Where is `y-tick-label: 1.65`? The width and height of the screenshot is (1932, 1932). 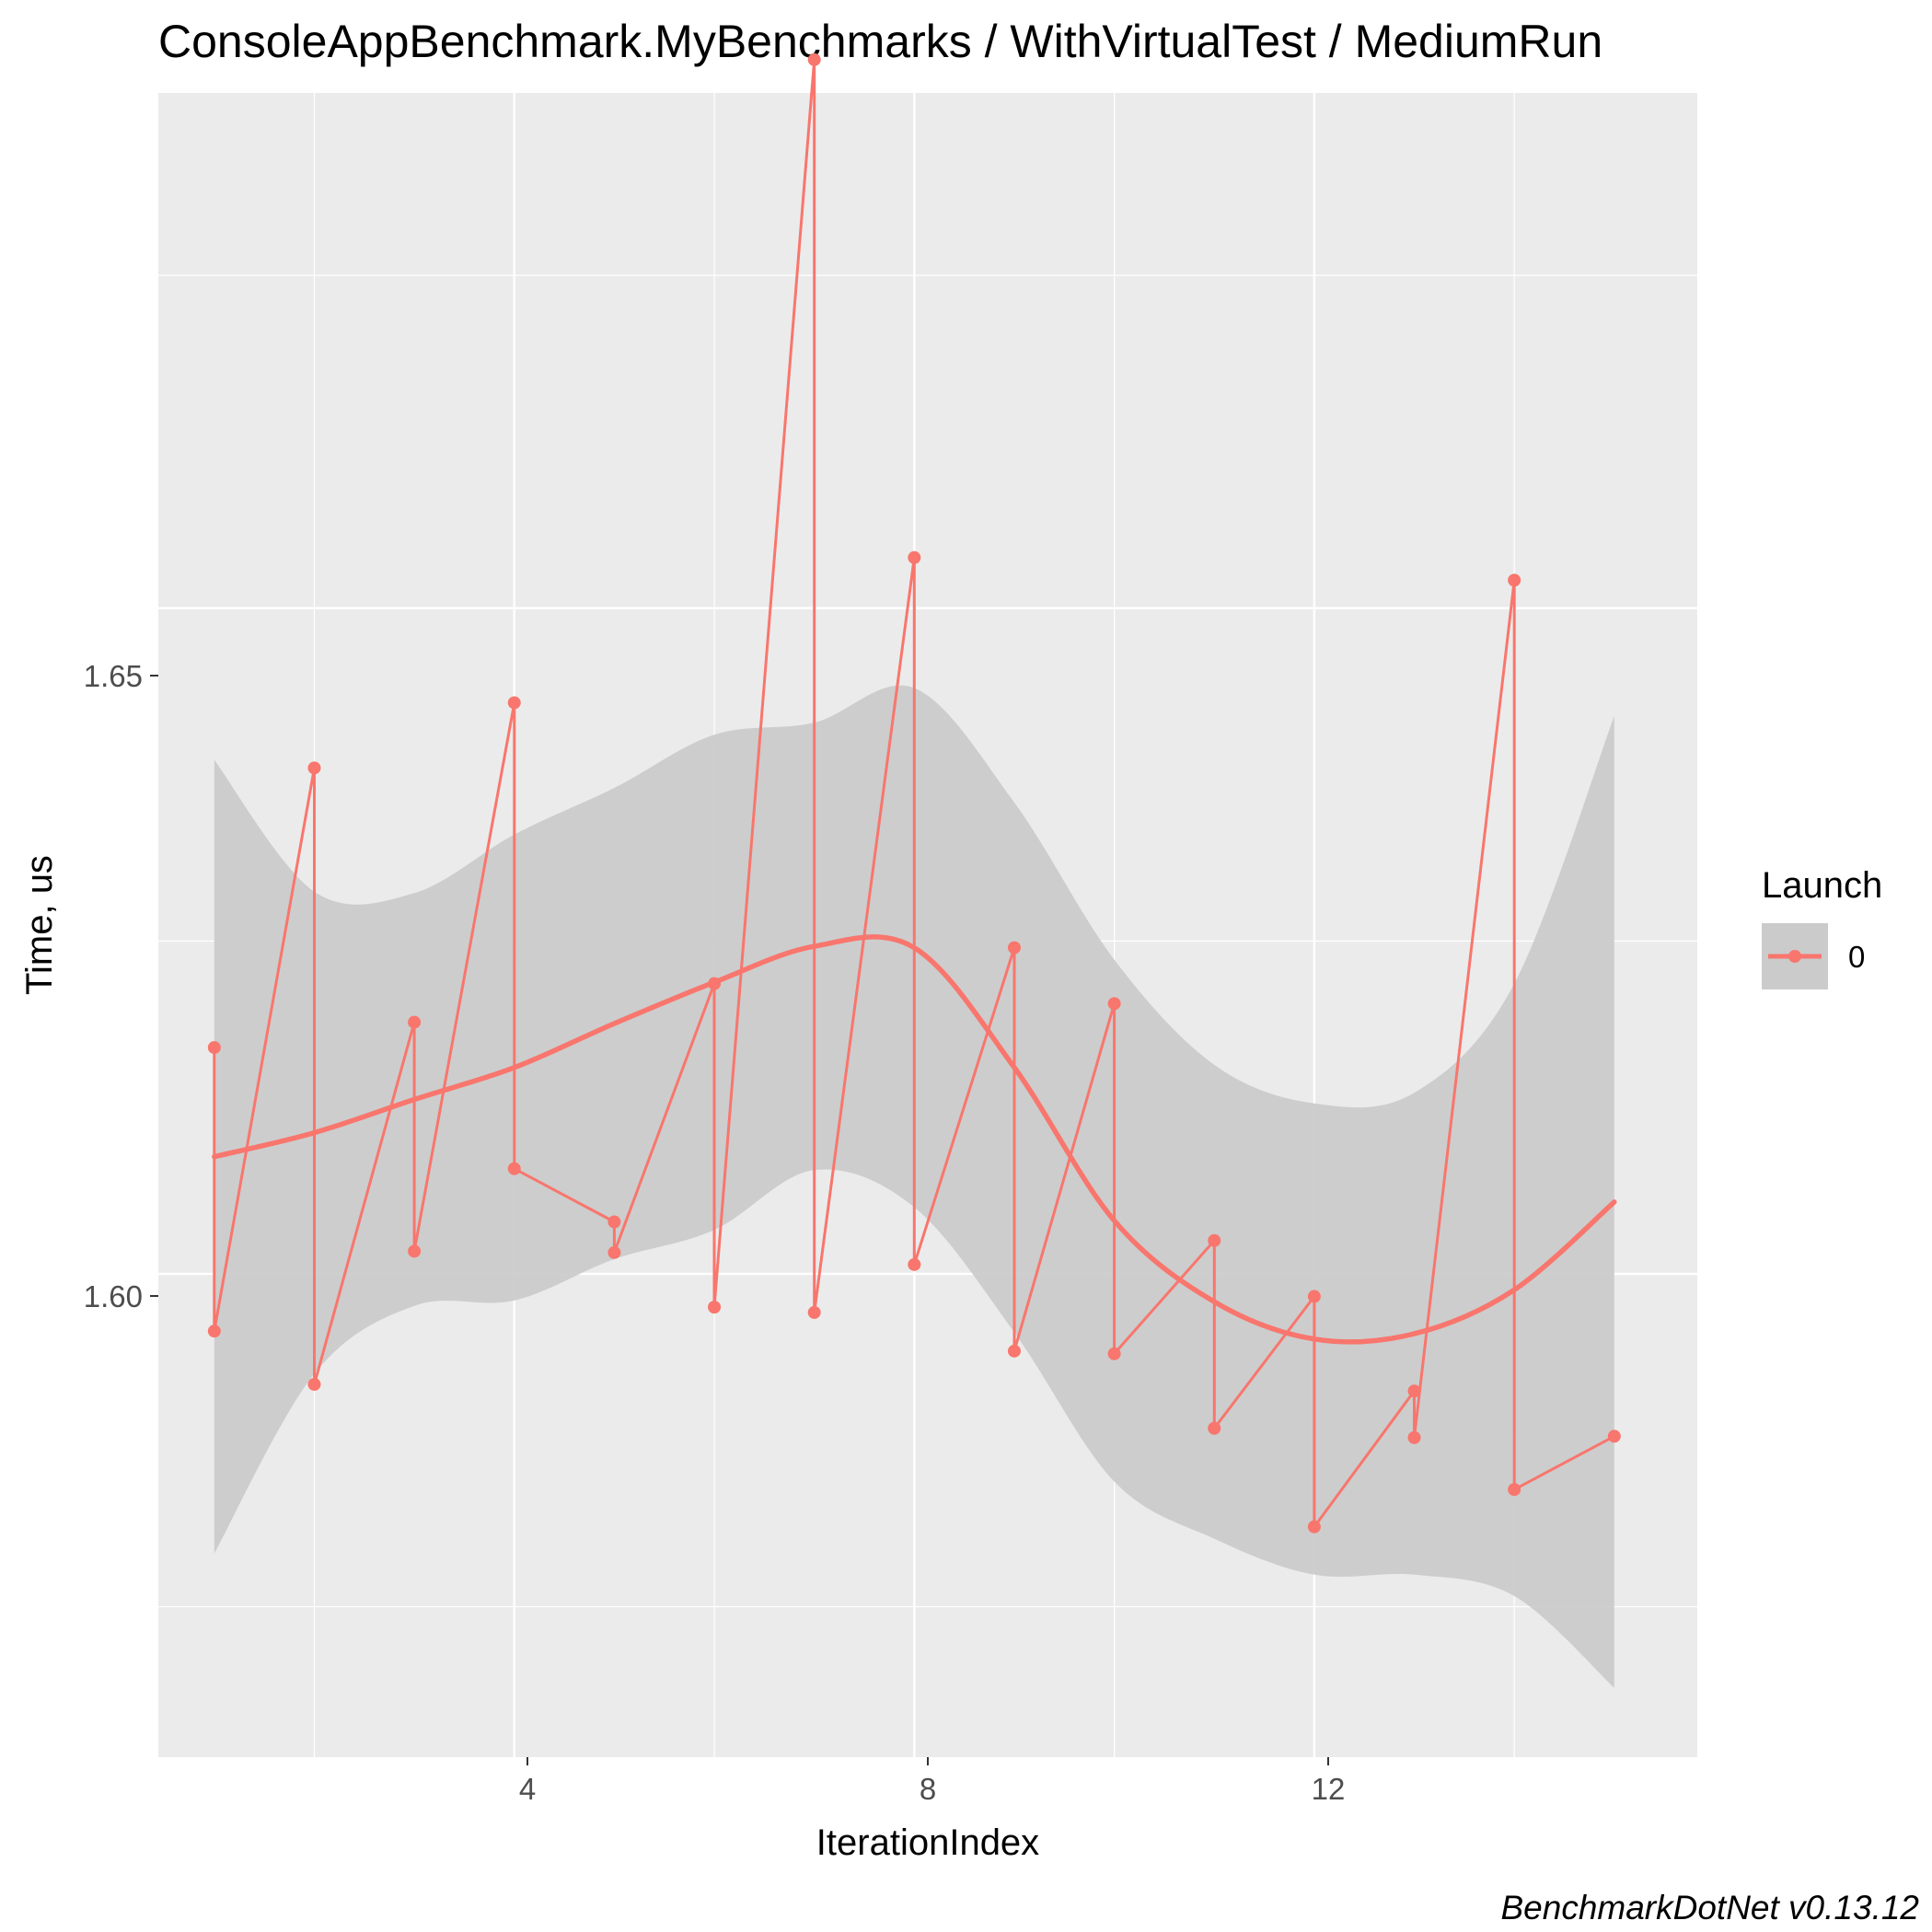
y-tick-label: 1.65 is located at coordinates (114, 676).